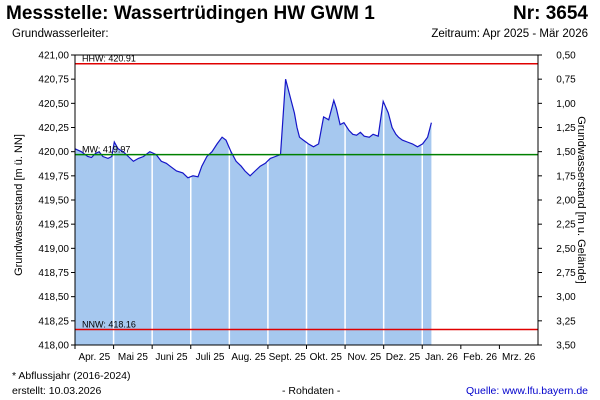  I want to click on station-title: Messstelle: Wassertrüdingen HW GWM 1, so click(190, 13).